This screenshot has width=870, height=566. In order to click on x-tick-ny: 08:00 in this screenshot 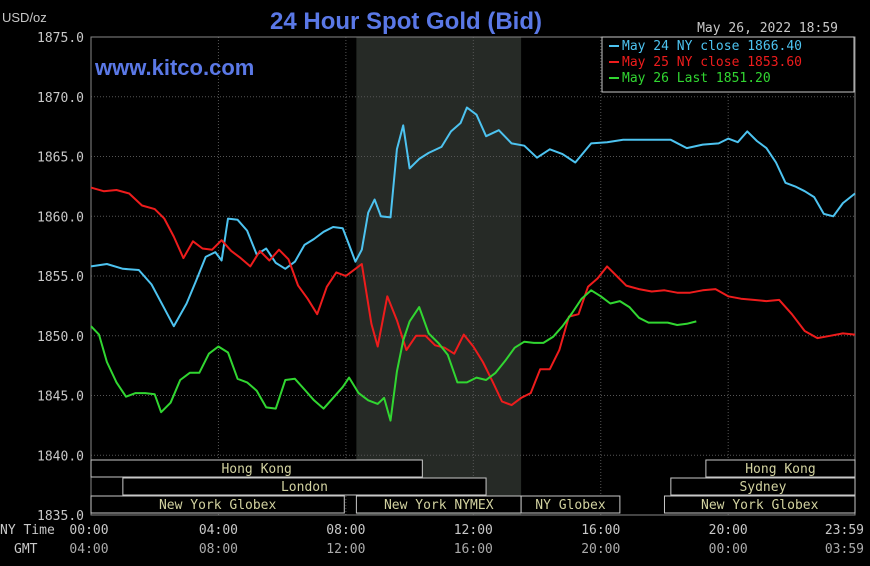, I will do `click(345, 530)`.